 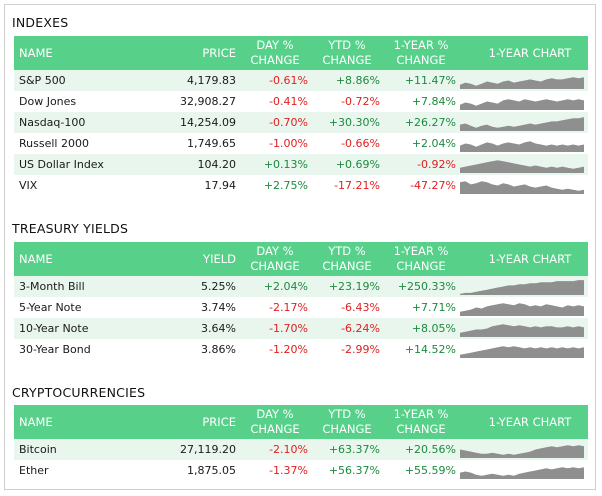 I want to click on row-name-link: S&P 500, so click(x=42, y=80).